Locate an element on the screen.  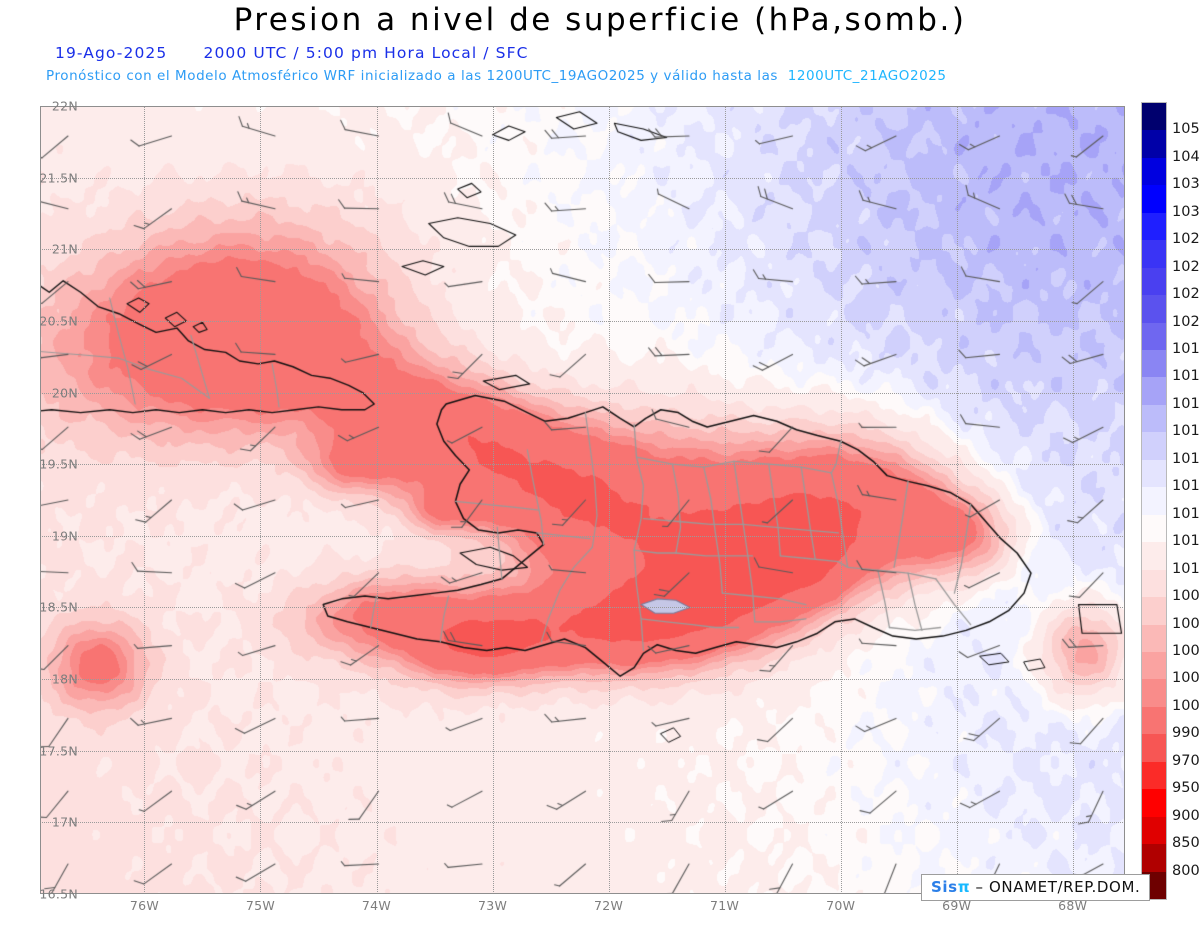
lon-tick-label: 76W is located at coordinates (144, 905).